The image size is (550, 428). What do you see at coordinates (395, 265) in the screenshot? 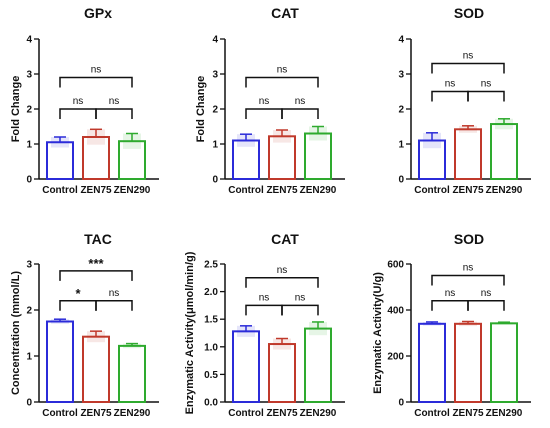
I see `y-tick-label: 600` at bounding box center [395, 265].